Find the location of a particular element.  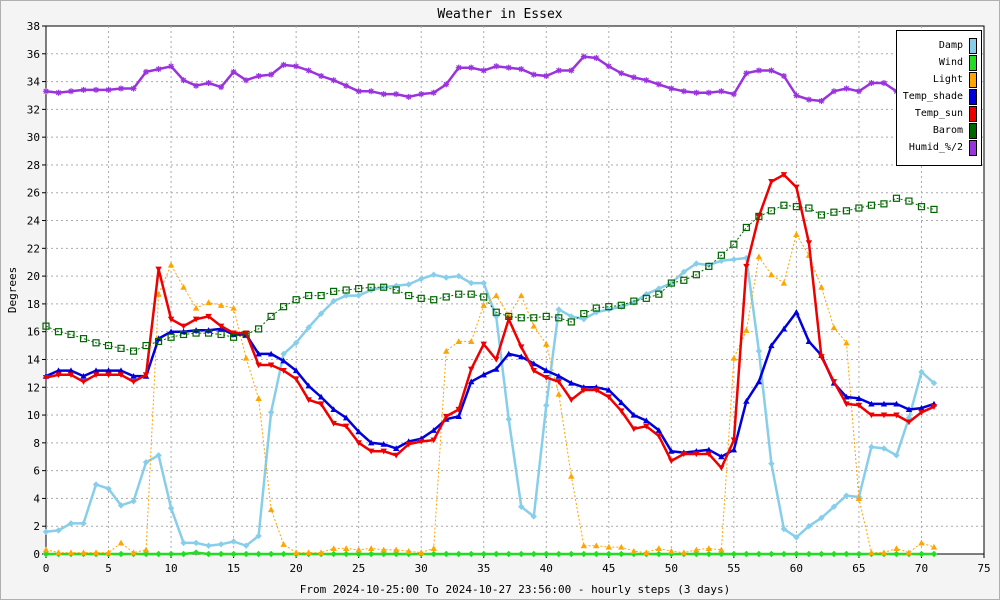

y-axis-label: Degrees is located at coordinates (12, 290).